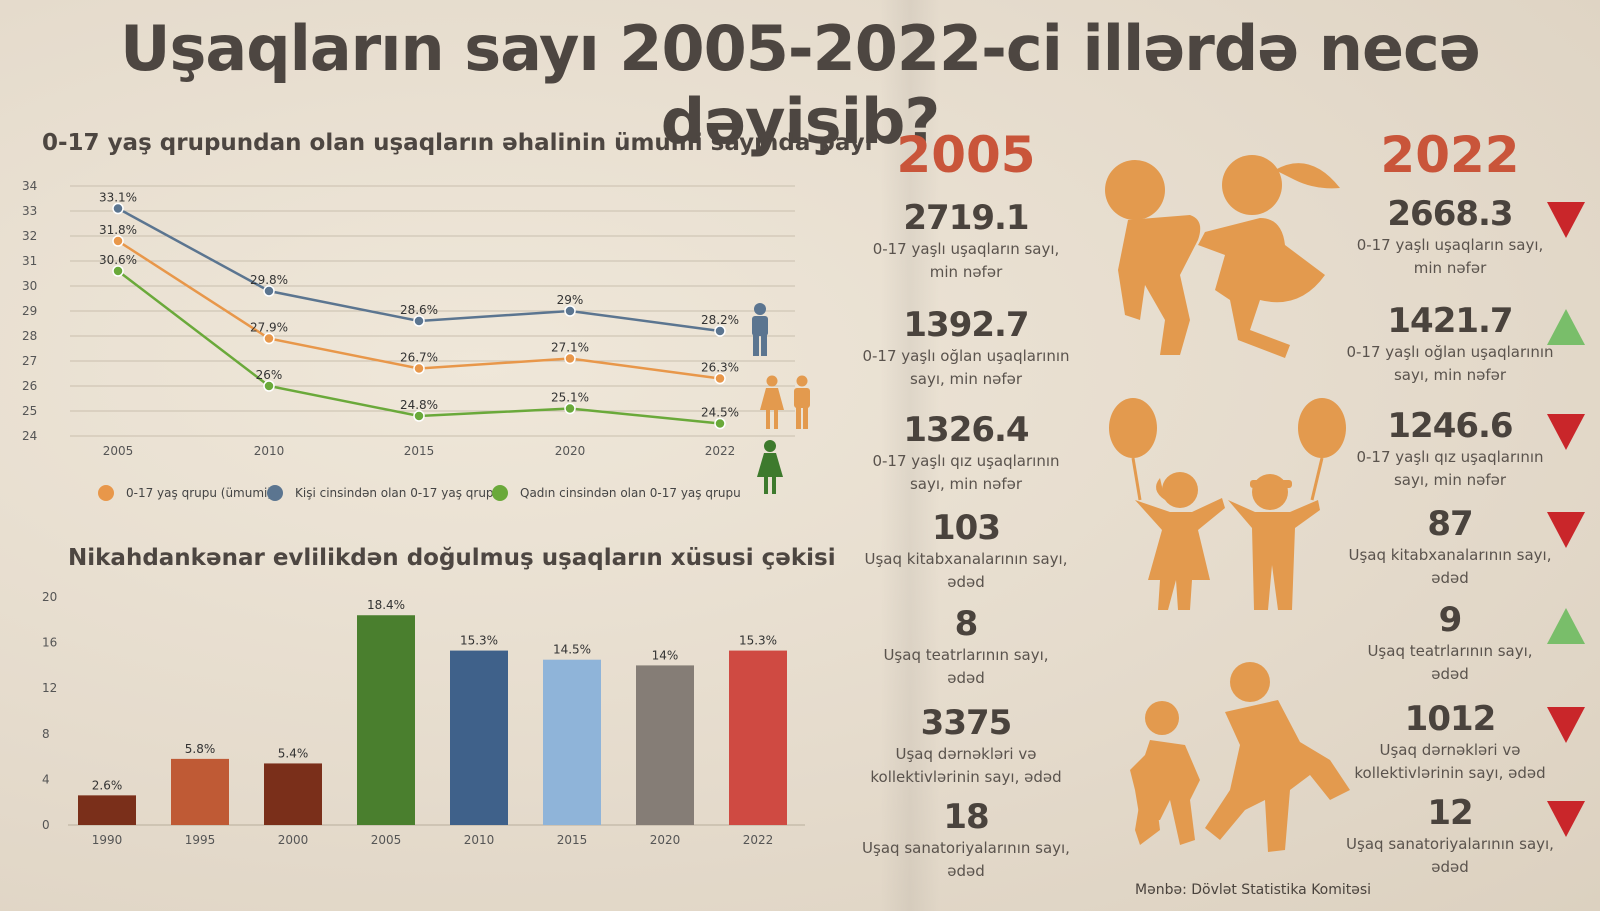 The image size is (1600, 911). I want to click on y-tick-label: 4, so click(46, 779).